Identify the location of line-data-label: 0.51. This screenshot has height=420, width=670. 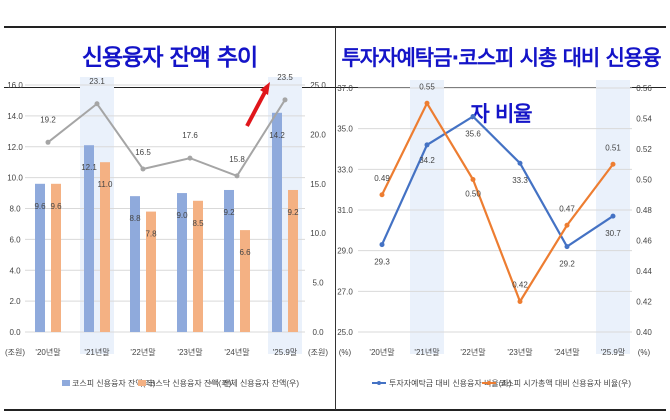
(613, 147).